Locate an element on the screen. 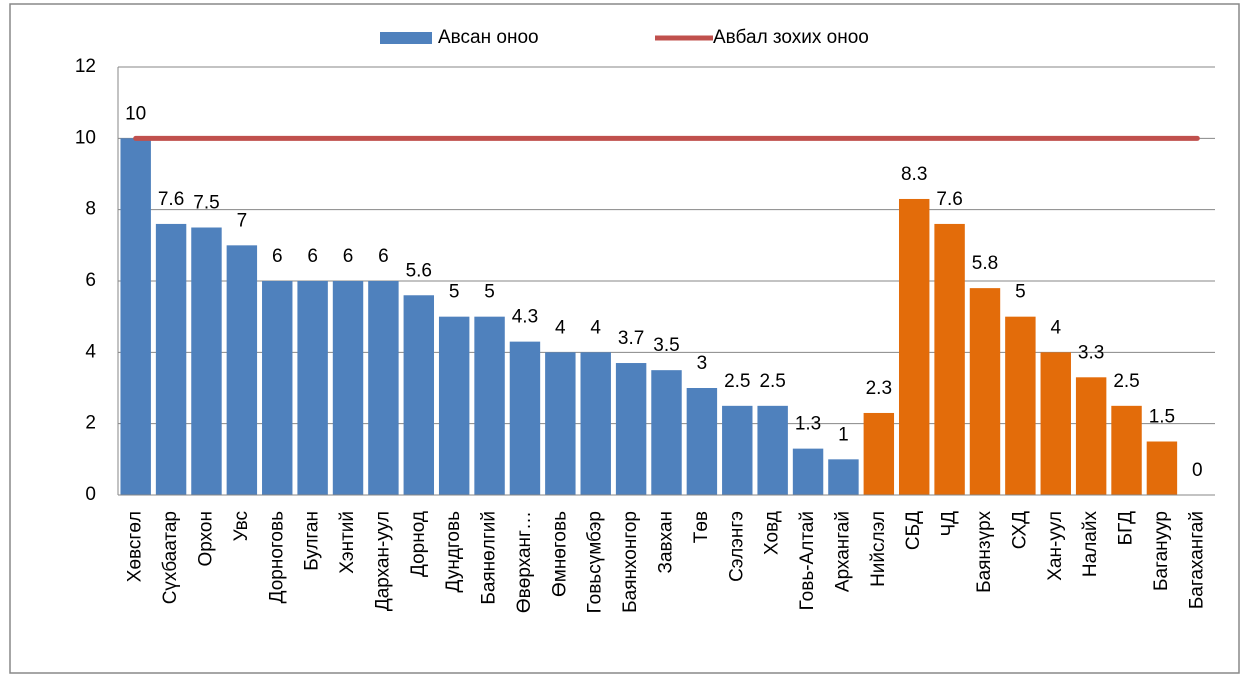  x-tick-label: Хөвсгөл is located at coordinates (135, 546).